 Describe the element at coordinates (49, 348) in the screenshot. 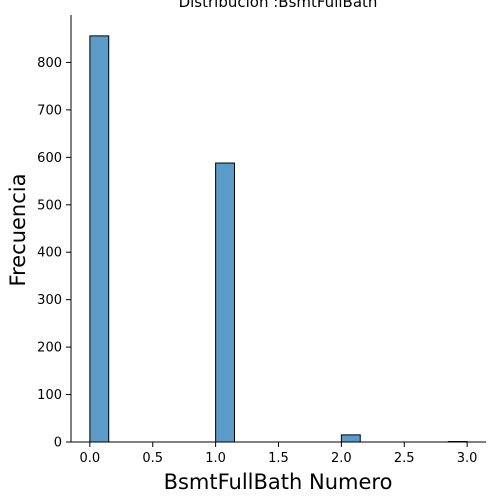

I see `y-tick-label-2: 200` at that location.